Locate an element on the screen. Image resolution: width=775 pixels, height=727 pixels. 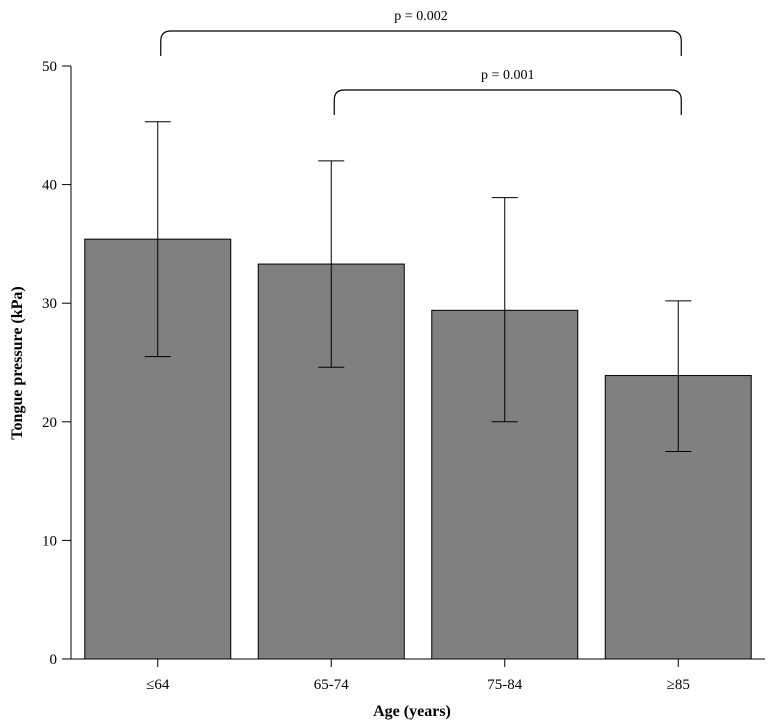
p-value-label-0: p = 0.002 is located at coordinates (420, 16).